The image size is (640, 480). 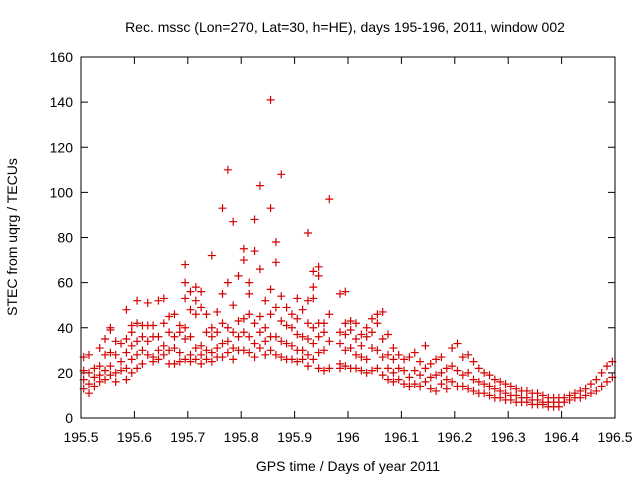 I want to click on x-tick-label: 196.3, so click(x=508, y=437).